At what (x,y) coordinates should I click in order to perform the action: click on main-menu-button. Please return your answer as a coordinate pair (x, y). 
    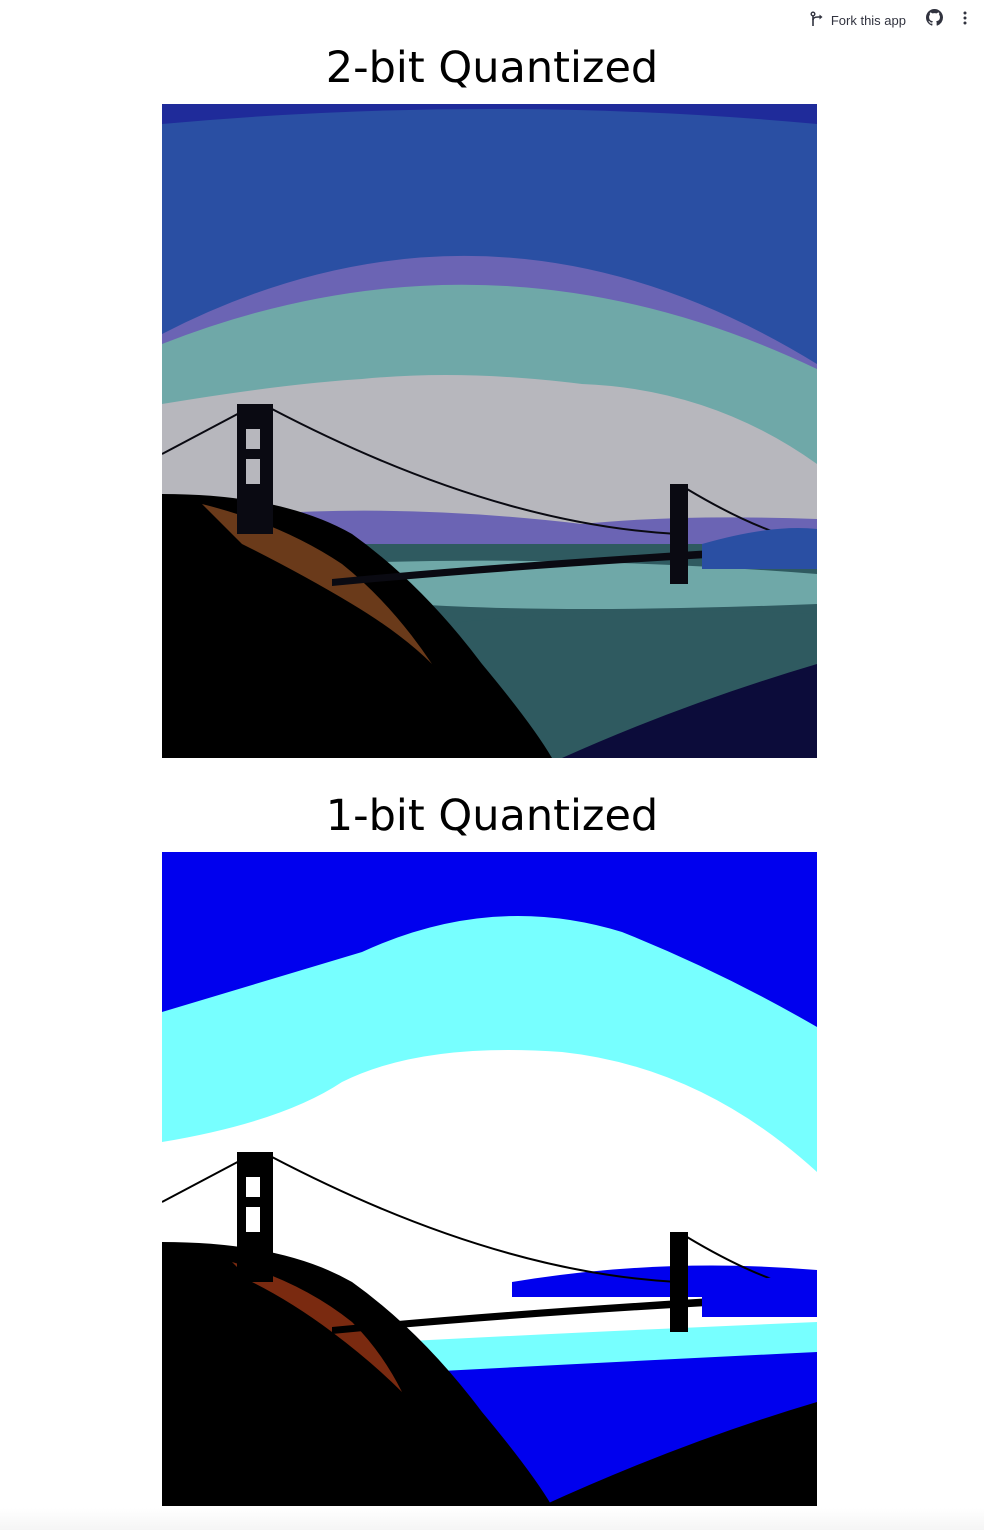
    Looking at the image, I should click on (965, 20).